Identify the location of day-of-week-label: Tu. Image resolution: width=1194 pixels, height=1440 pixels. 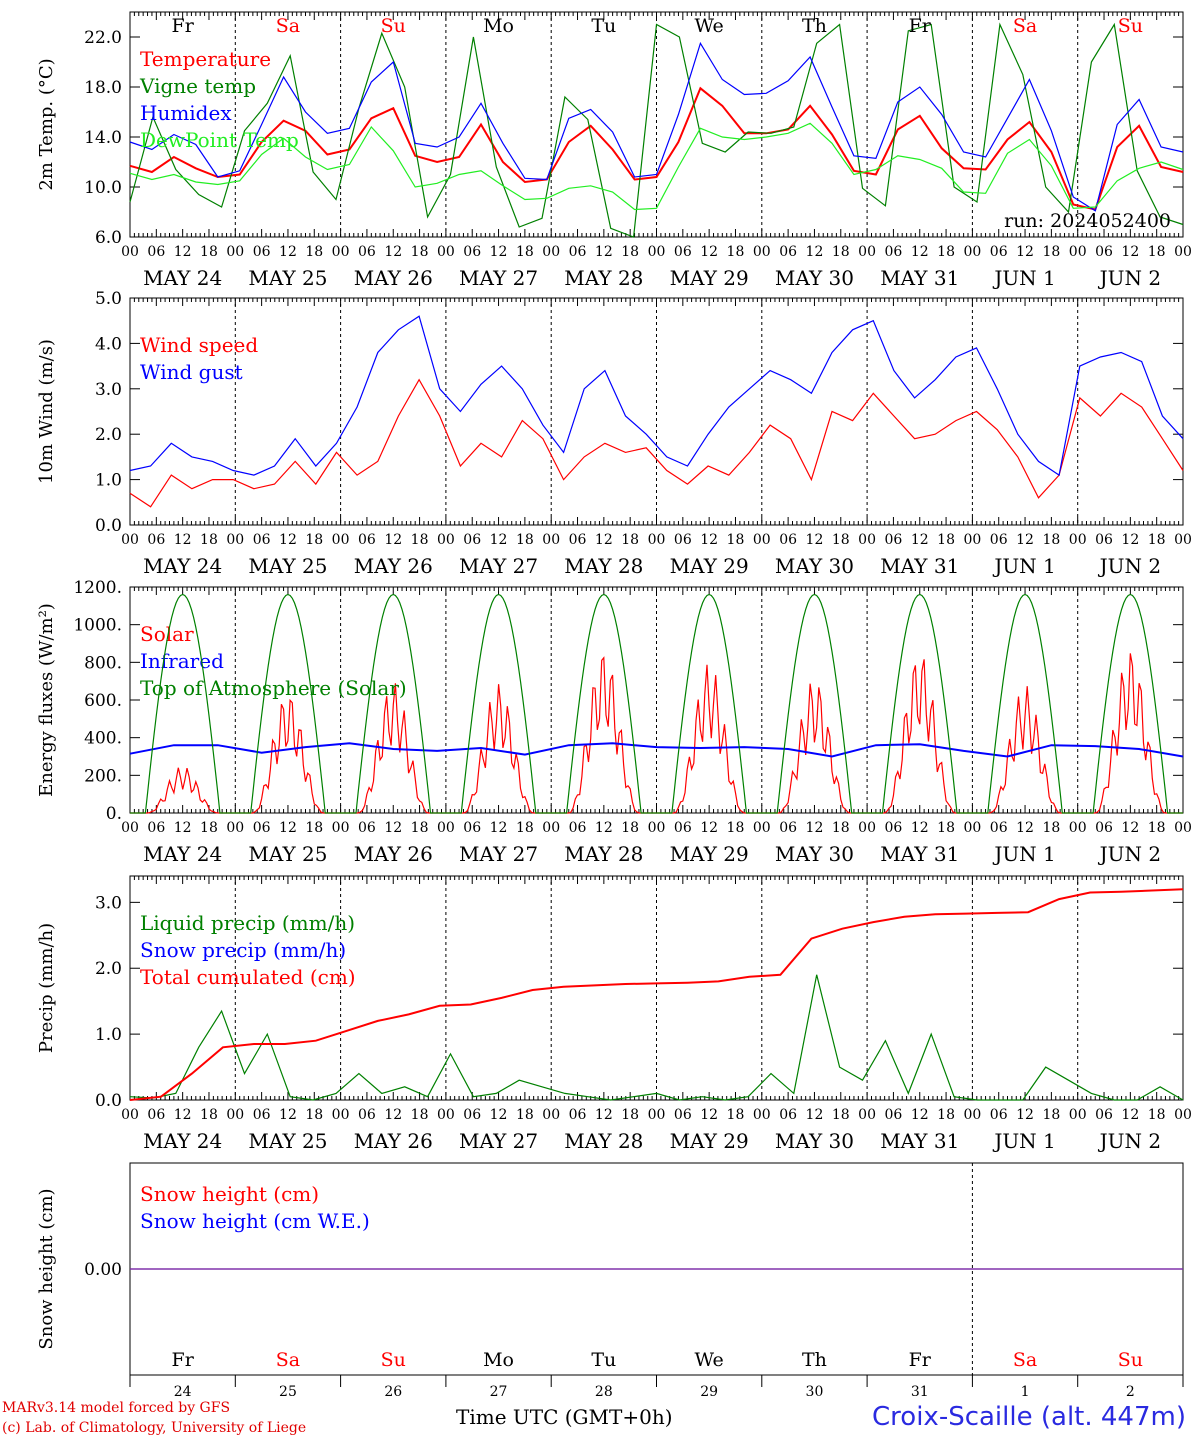
(603, 1360).